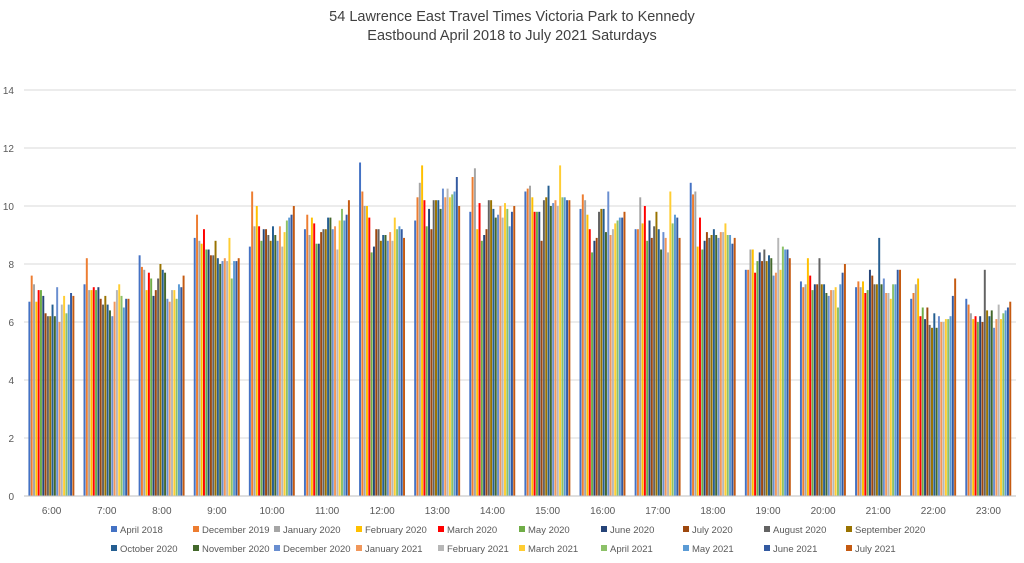  Describe the element at coordinates (767, 511) in the screenshot. I see `x-tick-label: 19:00` at that location.